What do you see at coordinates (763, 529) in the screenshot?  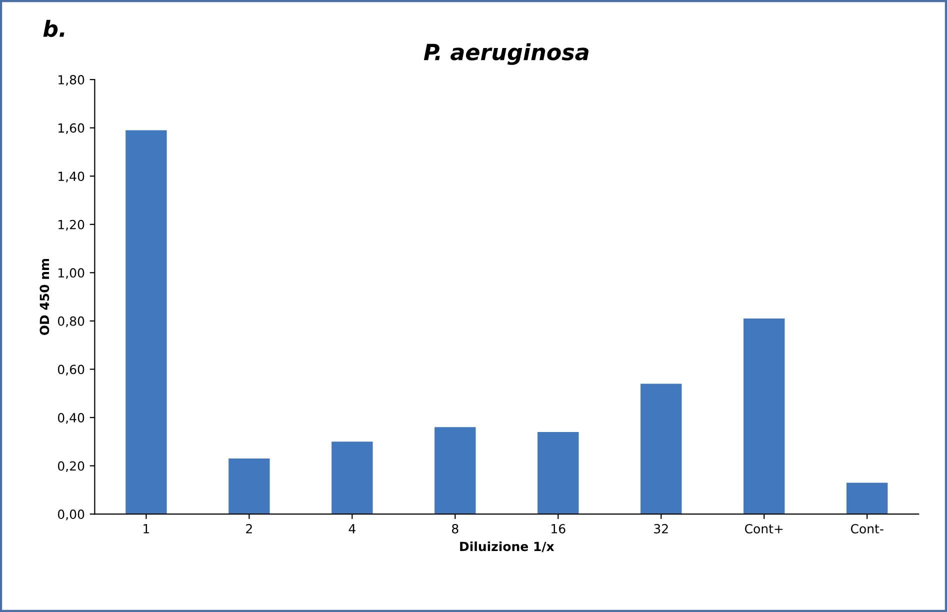 I see `x-tick-label: Cont+` at bounding box center [763, 529].